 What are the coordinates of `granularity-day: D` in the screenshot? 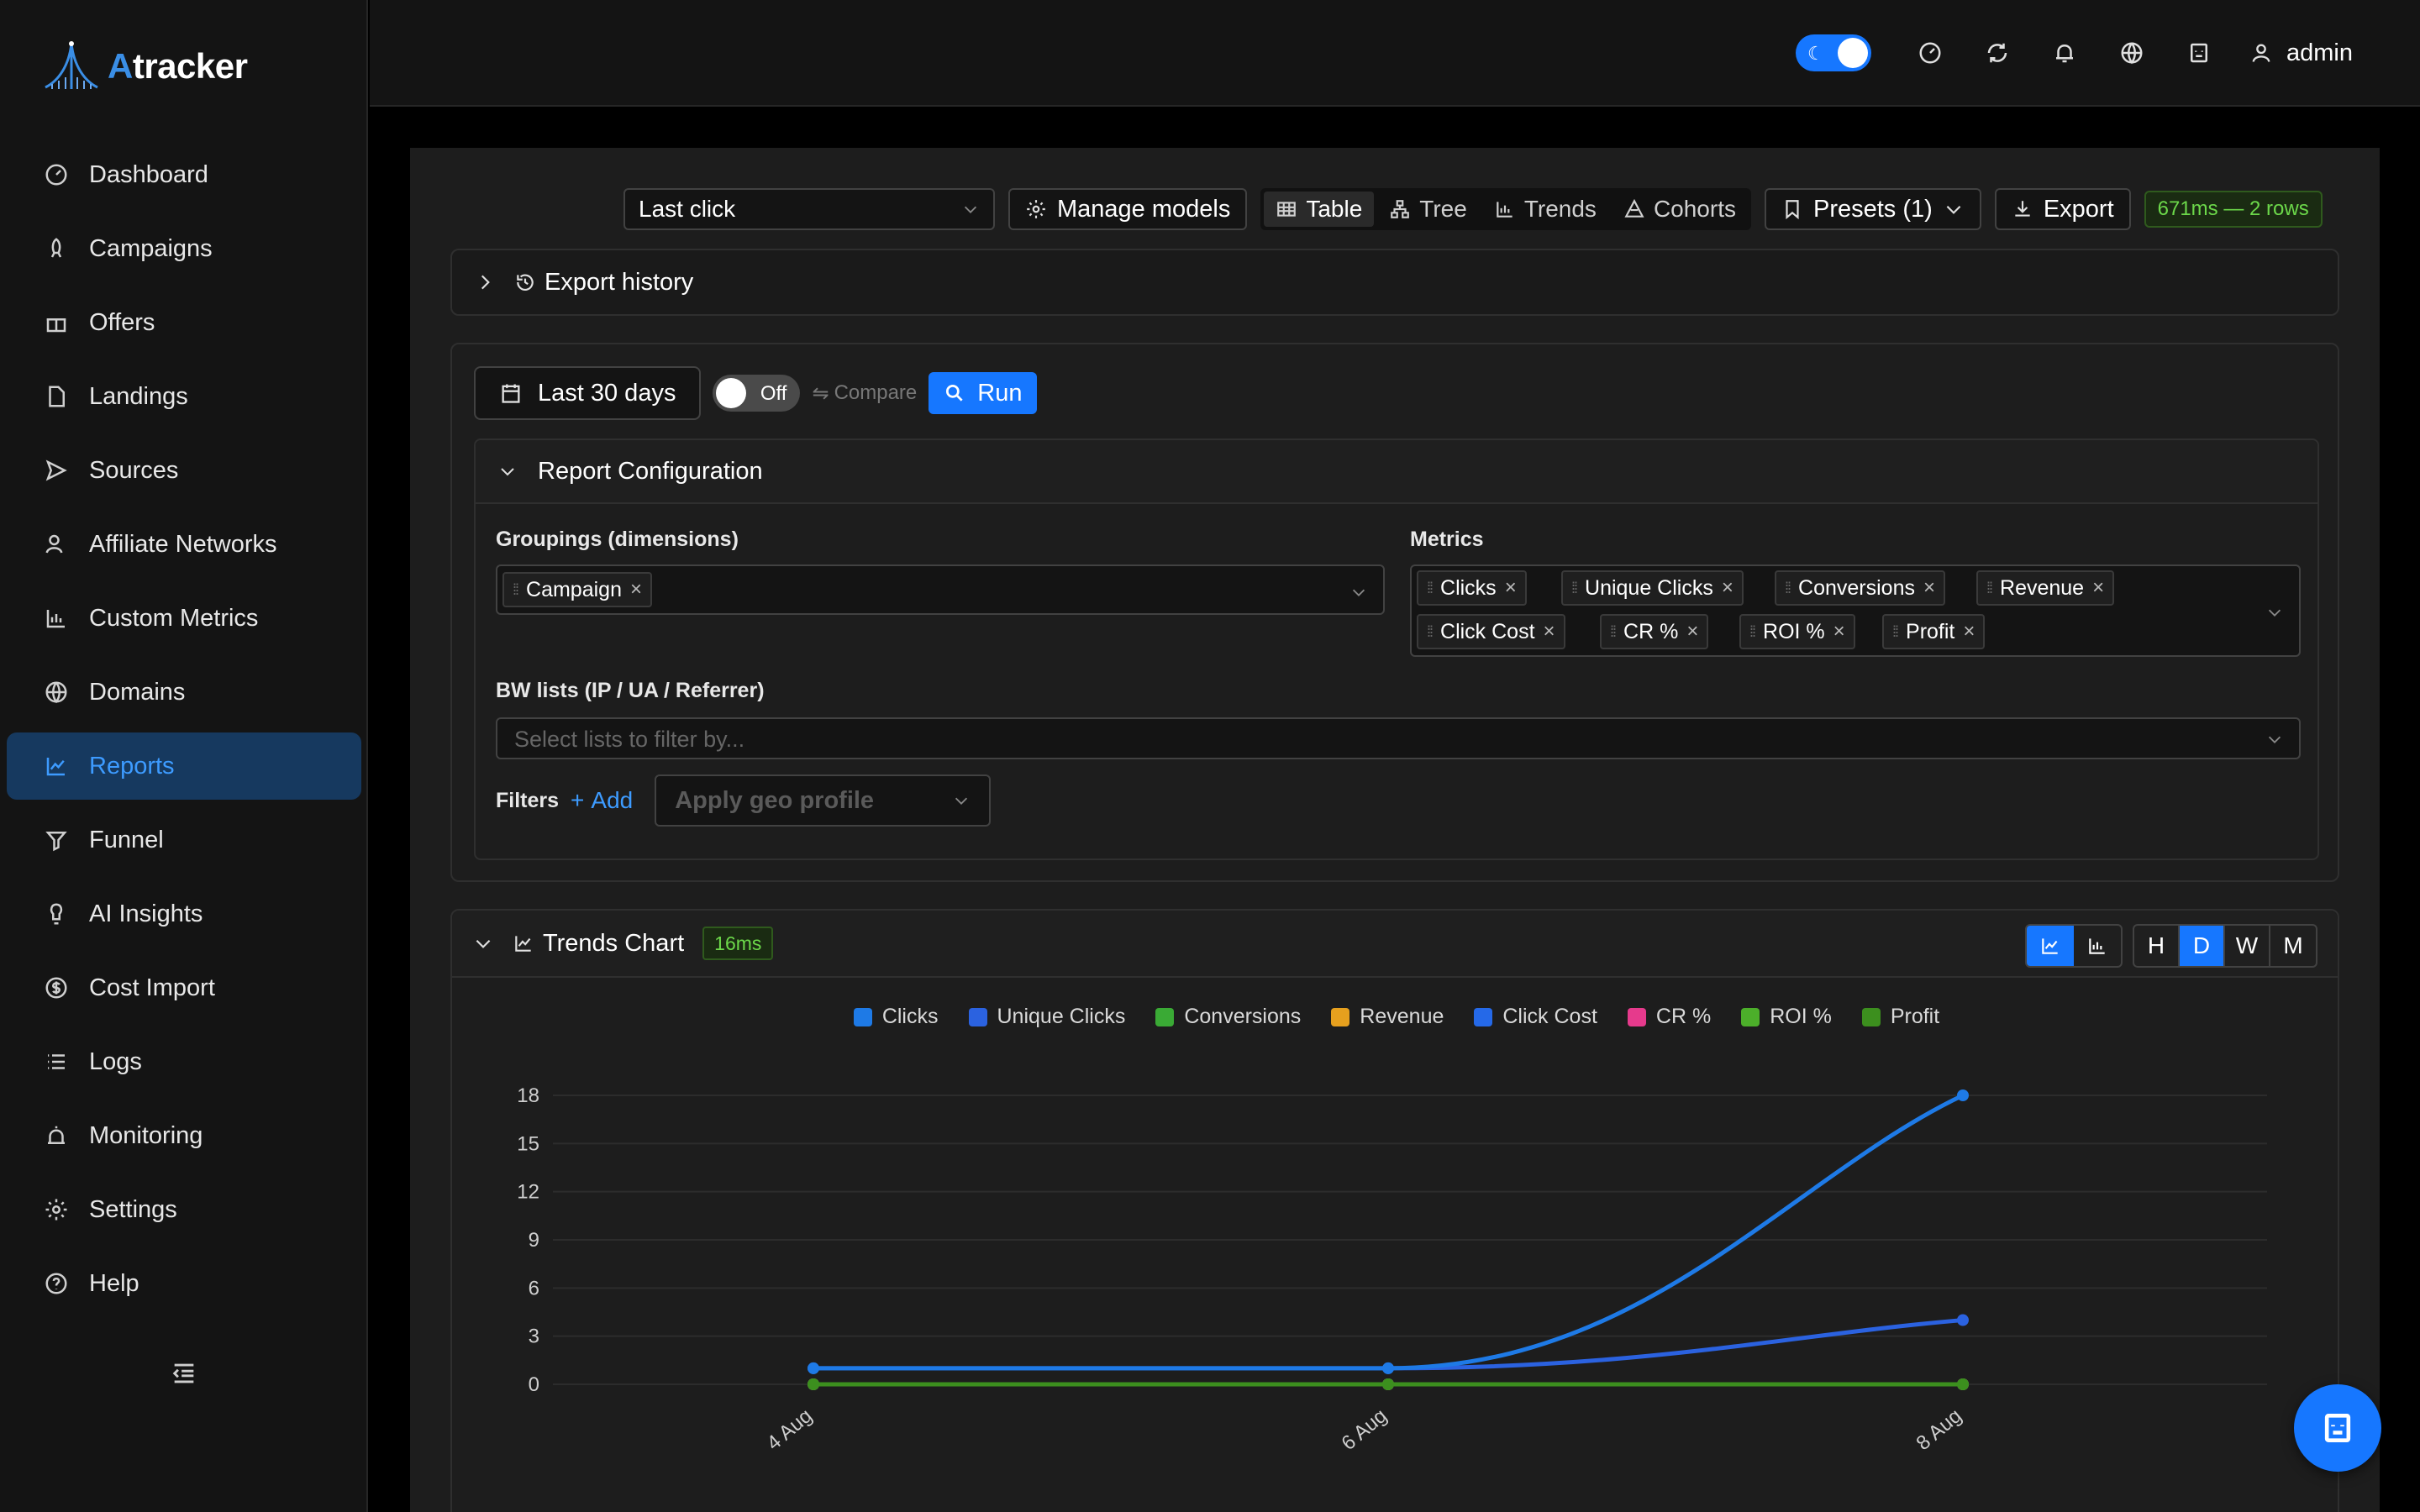 It's located at (2203, 946).